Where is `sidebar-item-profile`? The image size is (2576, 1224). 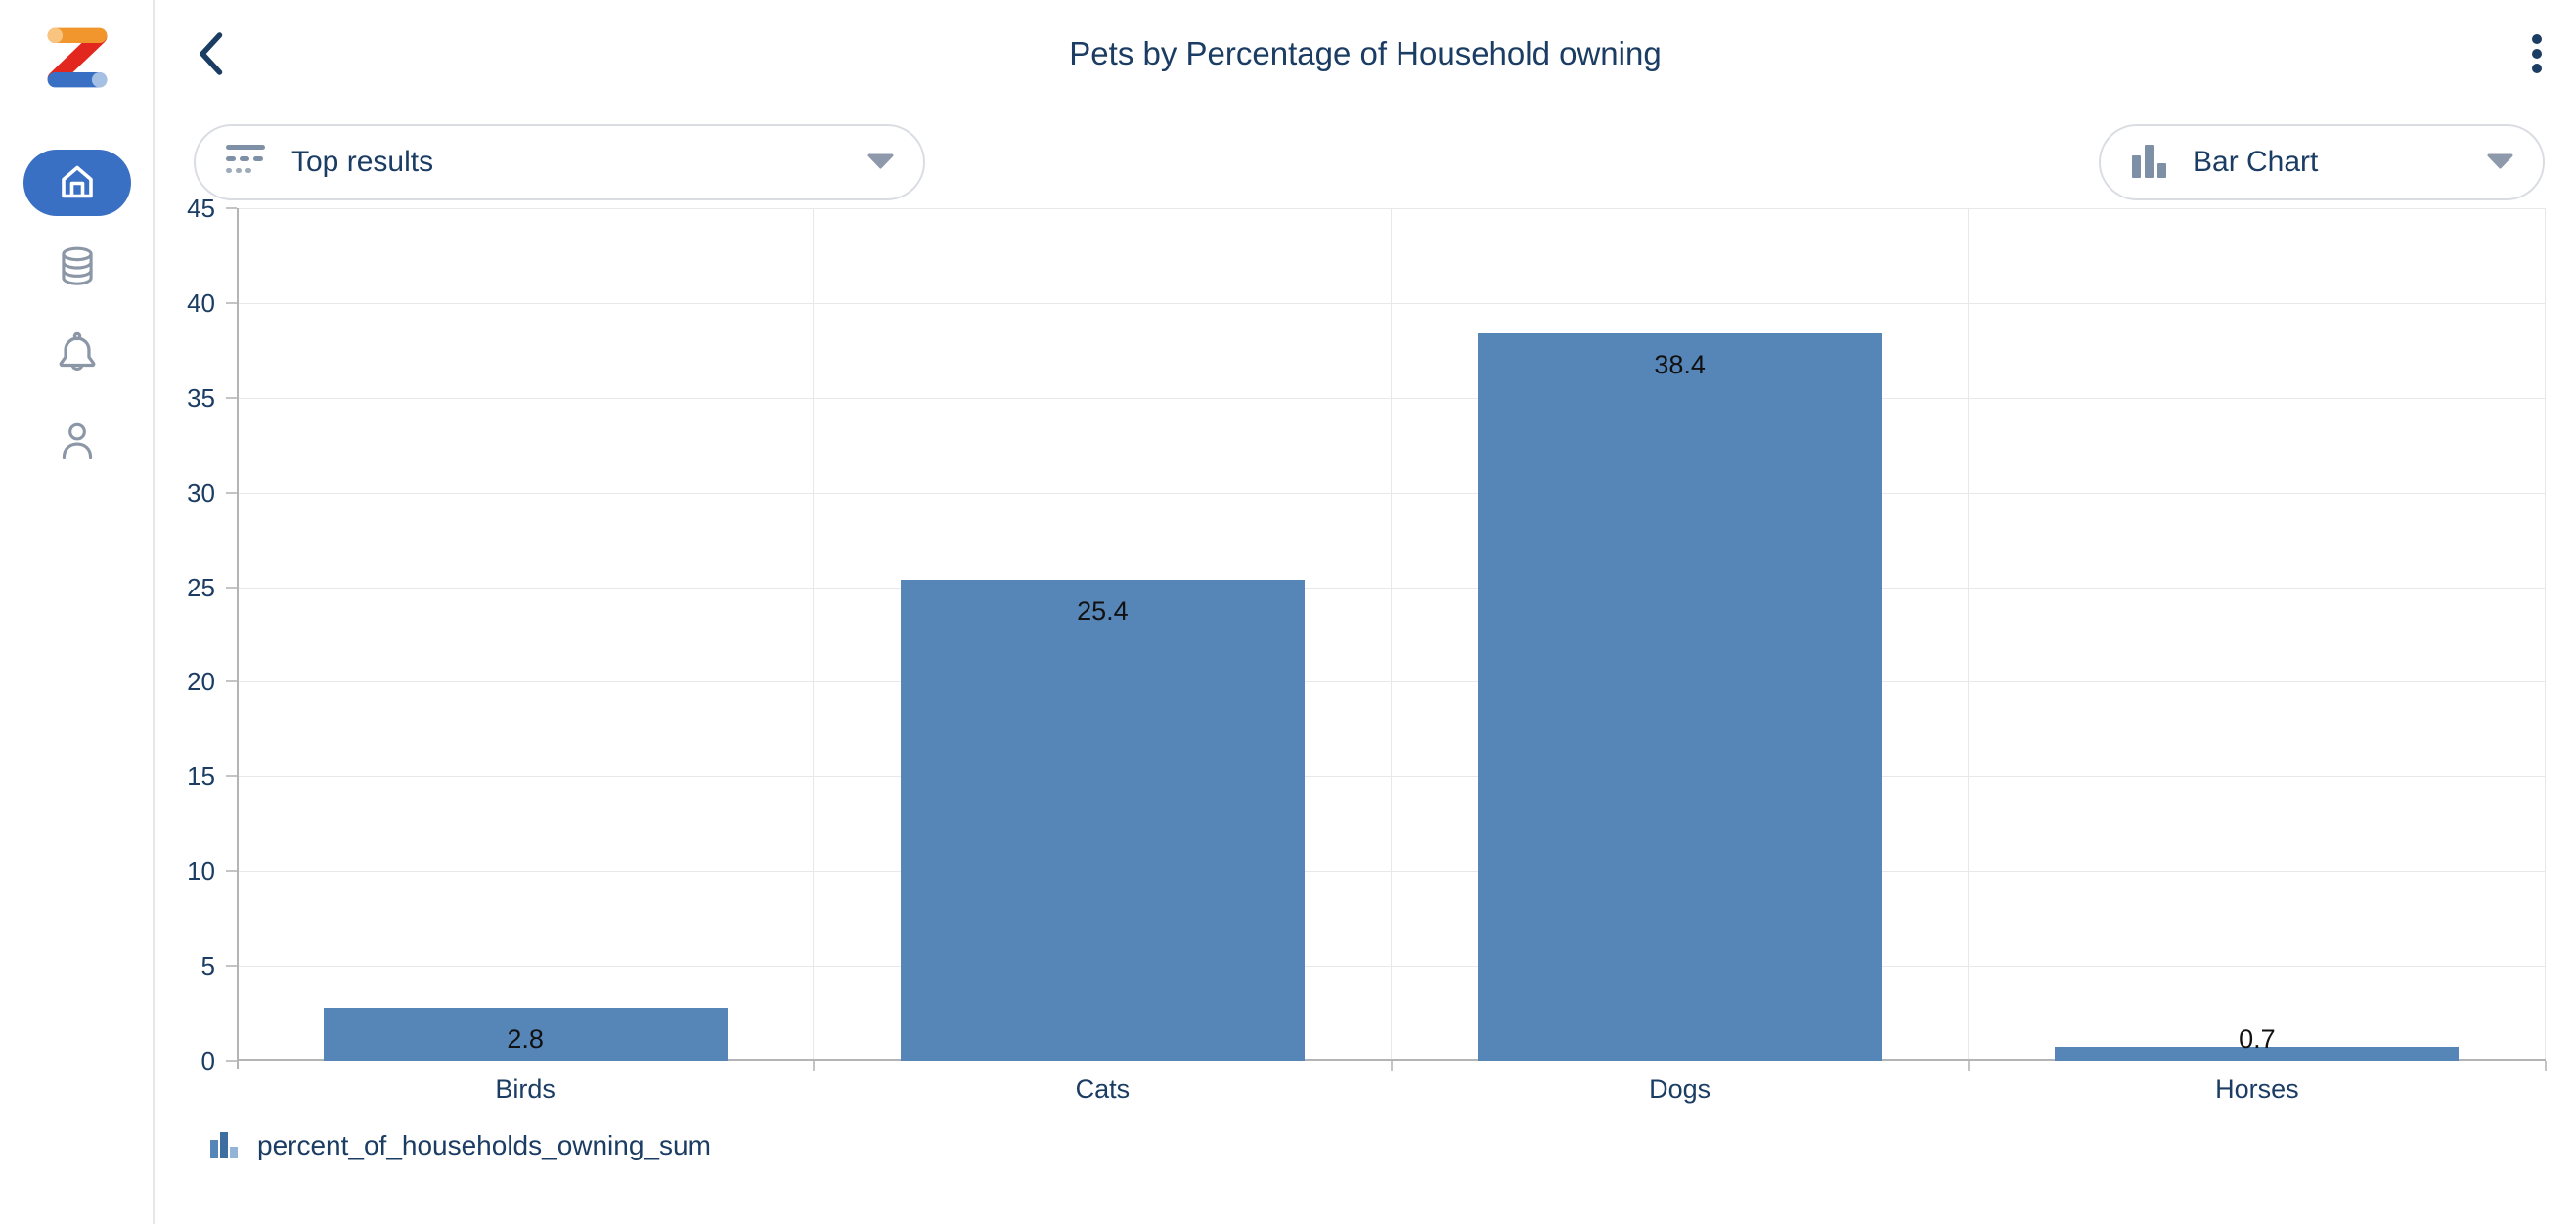
sidebar-item-profile is located at coordinates (77, 442).